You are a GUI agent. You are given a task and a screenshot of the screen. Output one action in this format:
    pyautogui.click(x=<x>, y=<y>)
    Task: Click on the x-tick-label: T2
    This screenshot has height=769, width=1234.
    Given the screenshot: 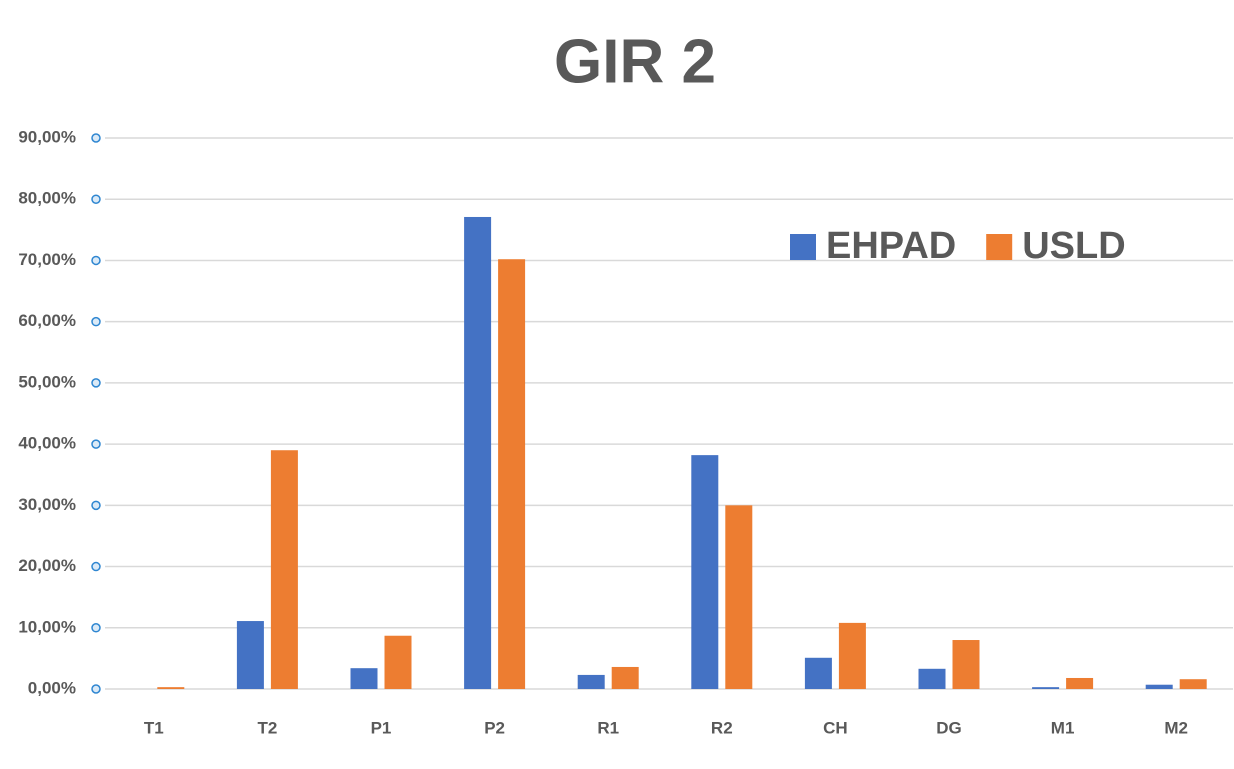 What is the action you would take?
    pyautogui.click(x=267, y=727)
    